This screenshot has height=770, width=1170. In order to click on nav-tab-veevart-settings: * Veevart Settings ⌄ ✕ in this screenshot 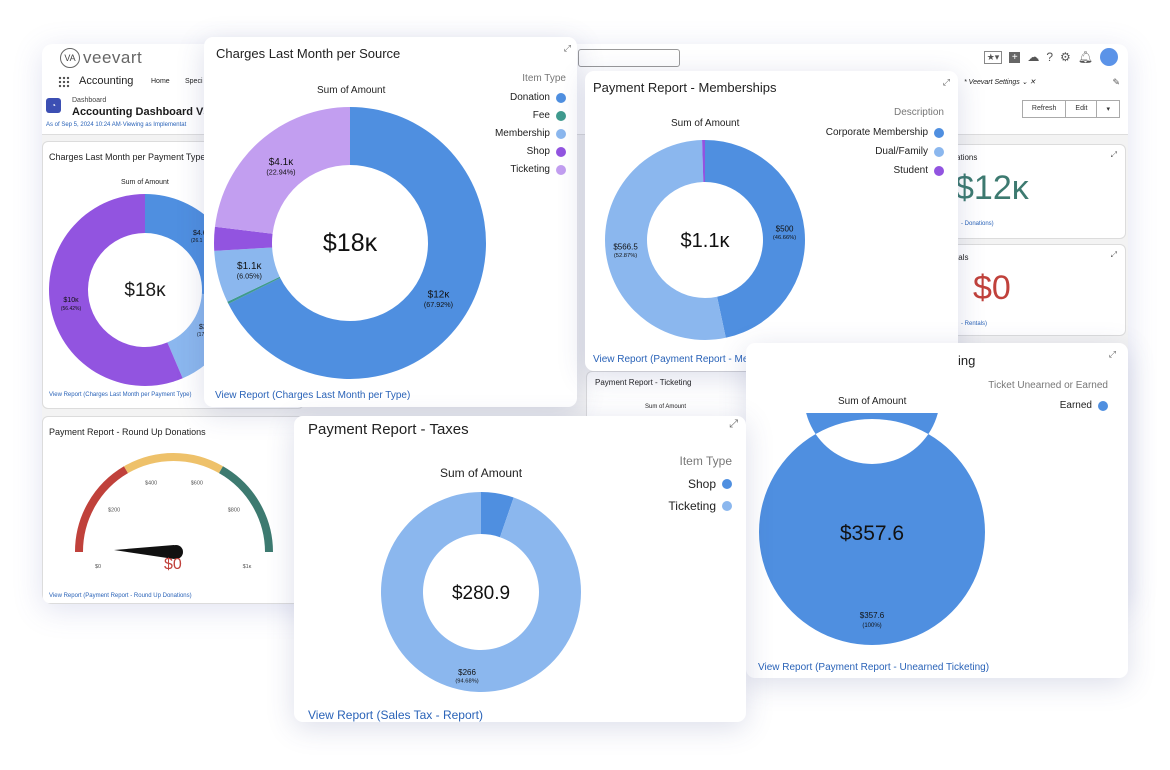, I will do `click(999, 82)`.